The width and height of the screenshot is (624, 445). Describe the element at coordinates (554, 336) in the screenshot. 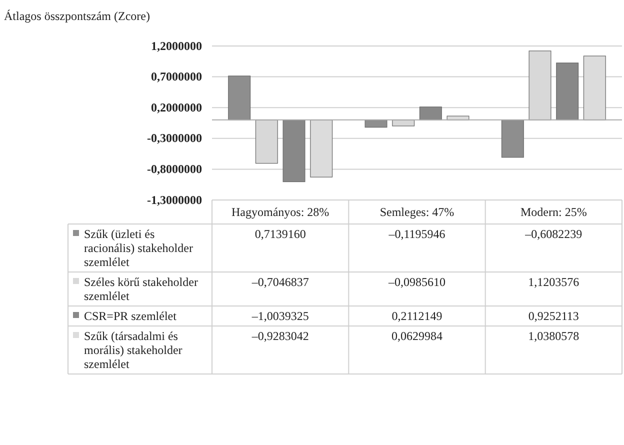

I see `data-label: 1,0380578` at that location.